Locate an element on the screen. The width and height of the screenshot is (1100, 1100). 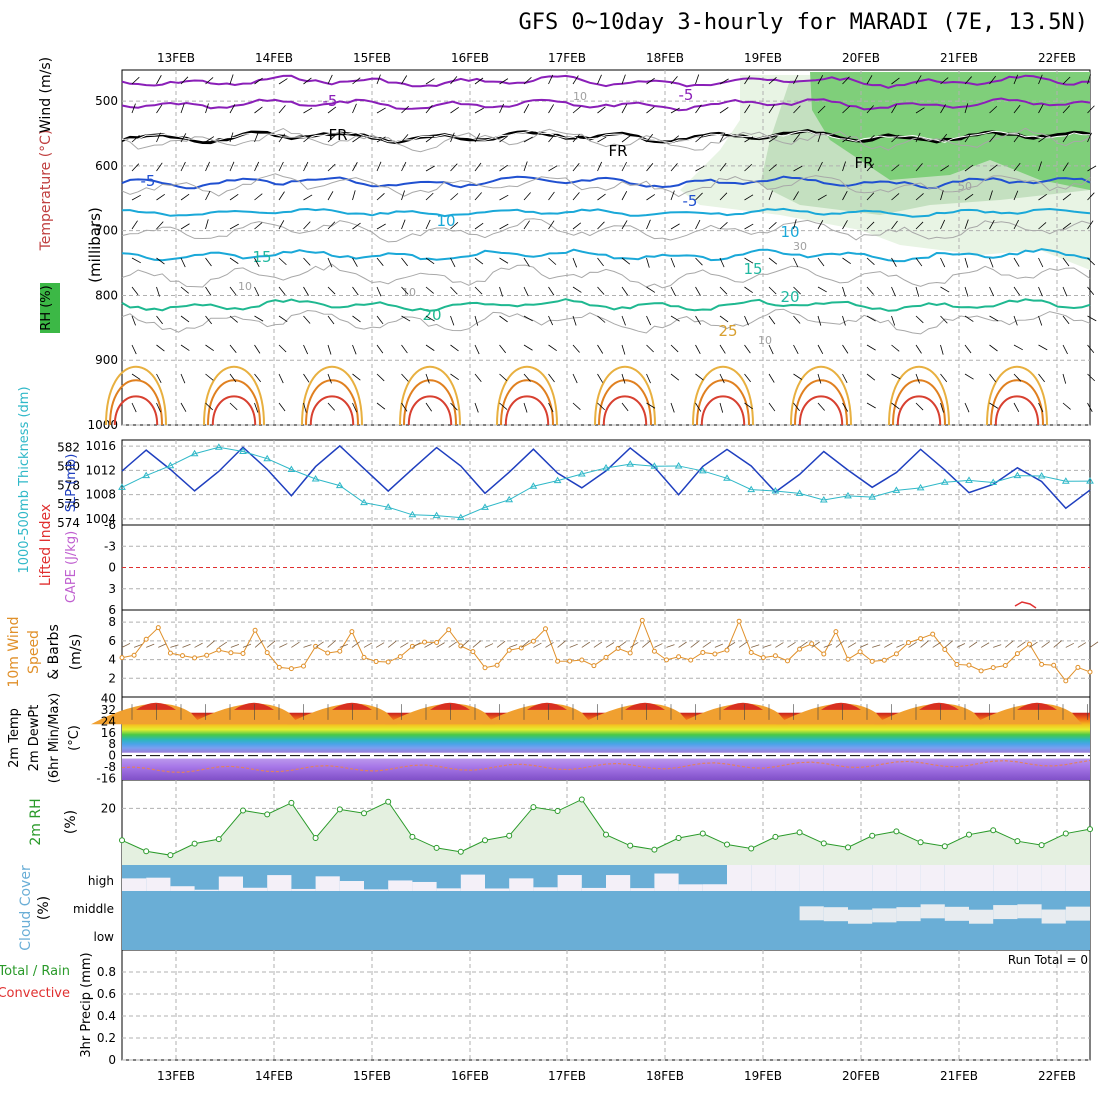
y-tick-thickness: 582 is located at coordinates (68, 448).